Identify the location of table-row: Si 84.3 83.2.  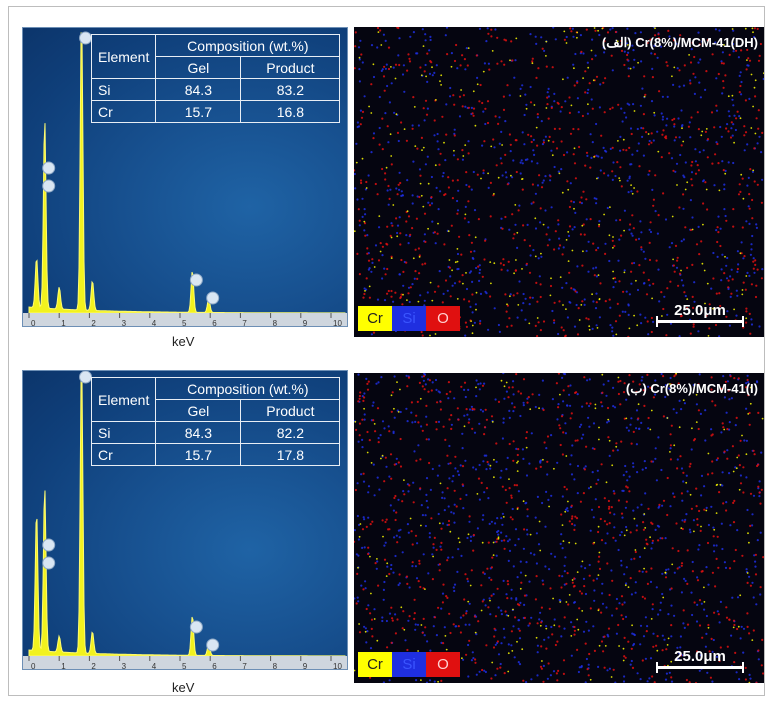
(215, 89).